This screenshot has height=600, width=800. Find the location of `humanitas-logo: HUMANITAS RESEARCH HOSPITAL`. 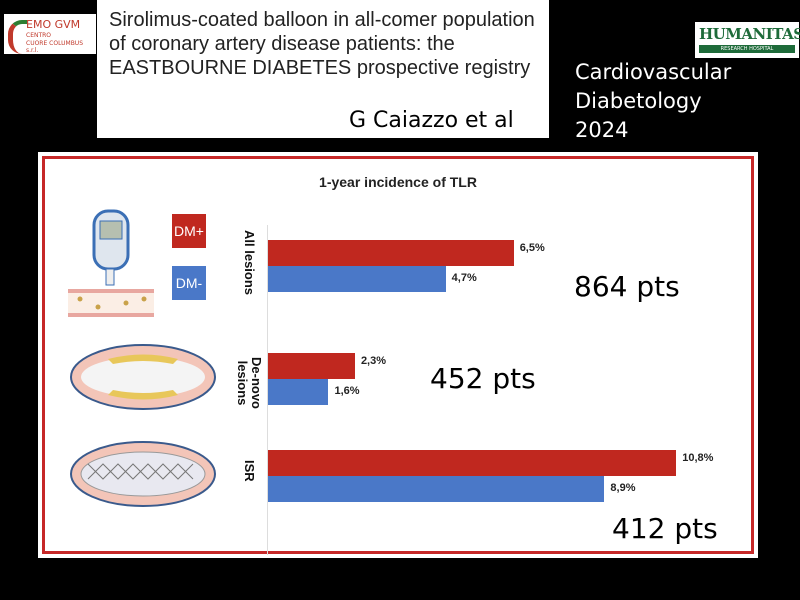

humanitas-logo: HUMANITAS RESEARCH HOSPITAL is located at coordinates (747, 40).